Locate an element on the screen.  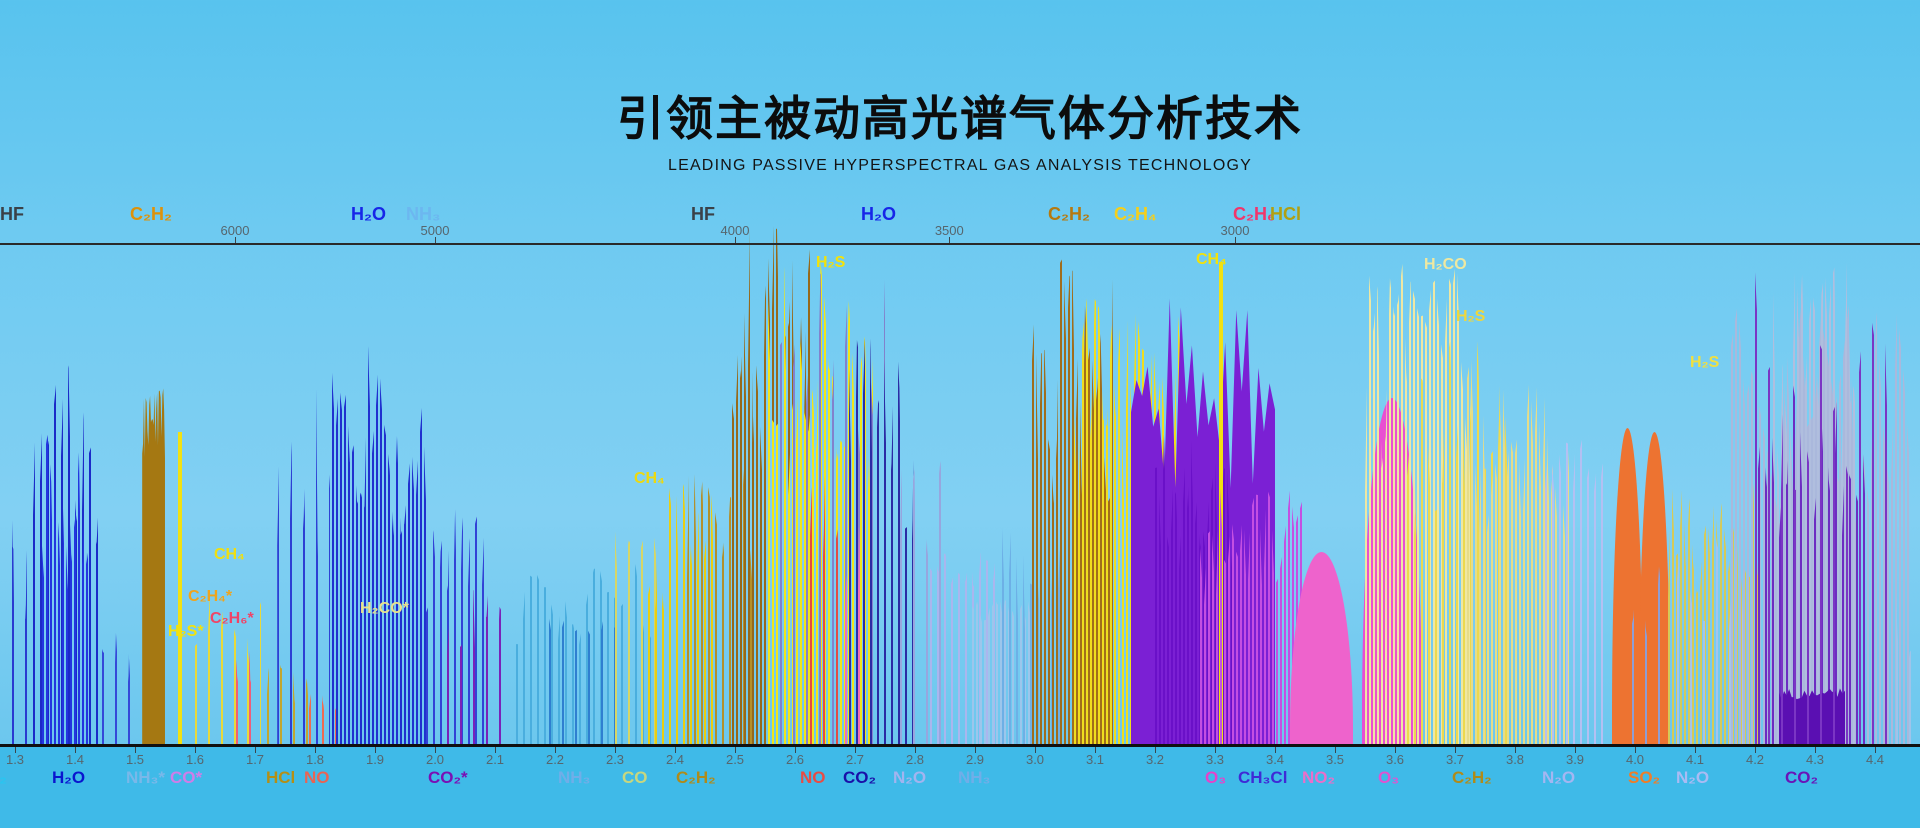
wavelength-tick-label: 2.5 is located at coordinates (735, 759).